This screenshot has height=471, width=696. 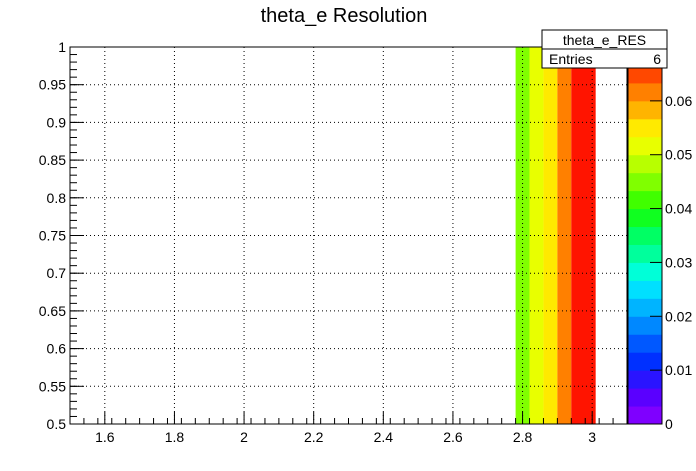 What do you see at coordinates (57, 349) in the screenshot?
I see `y-tick-label: 0.6` at bounding box center [57, 349].